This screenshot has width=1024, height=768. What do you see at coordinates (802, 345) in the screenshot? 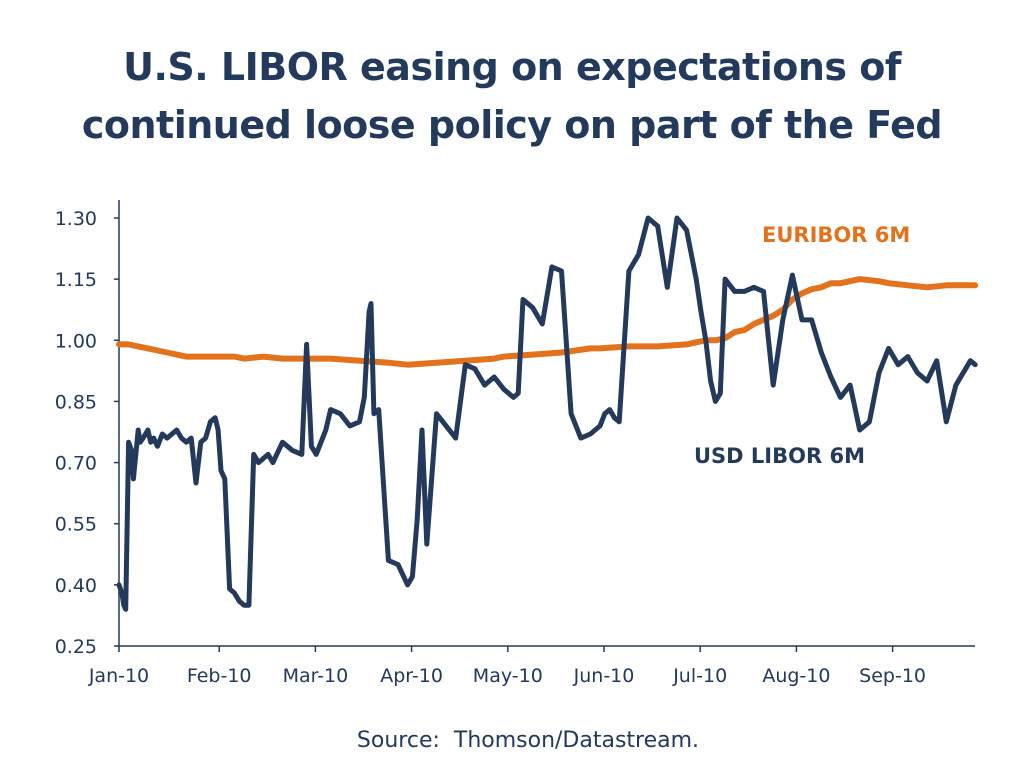
I see `chart-series-labels: EURIBOR 6M USD LIBOR 6M` at bounding box center [802, 345].